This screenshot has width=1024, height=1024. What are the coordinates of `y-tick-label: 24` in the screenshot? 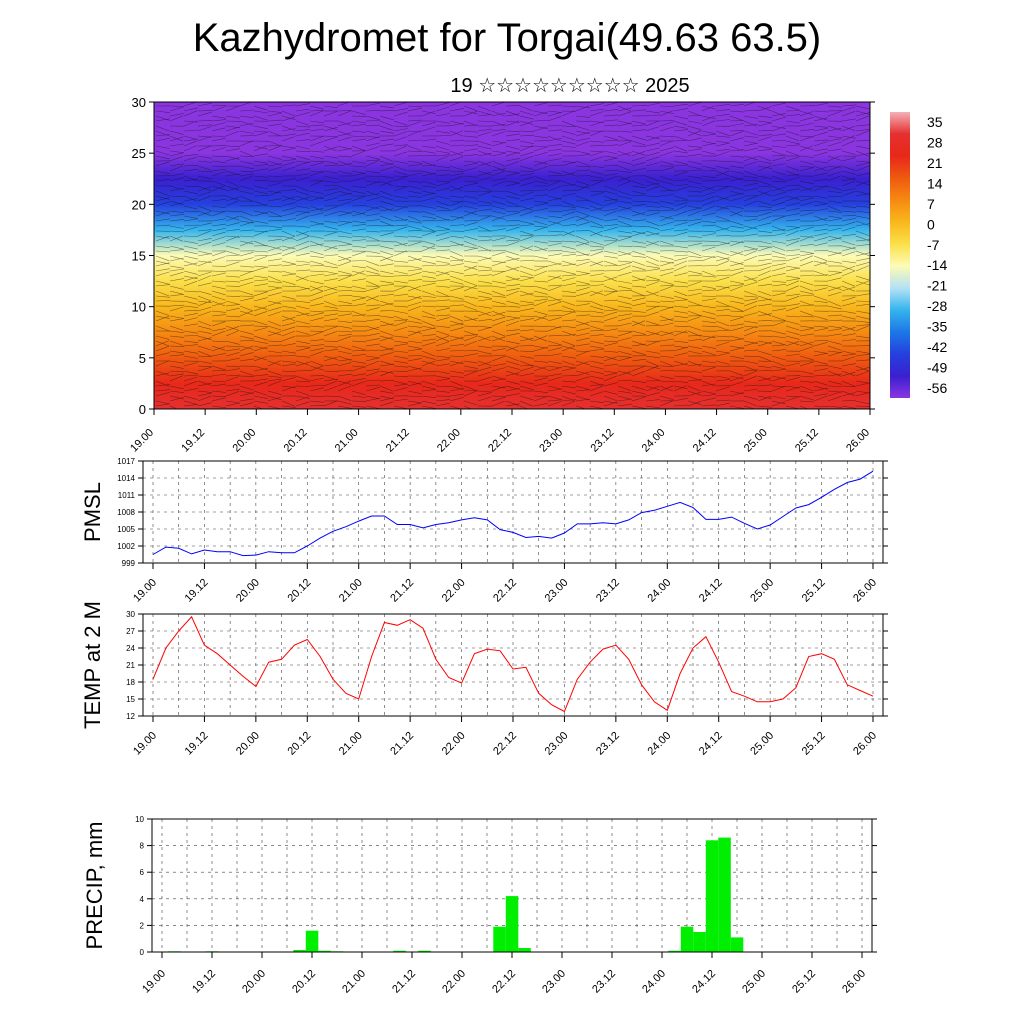 It's located at (130, 648).